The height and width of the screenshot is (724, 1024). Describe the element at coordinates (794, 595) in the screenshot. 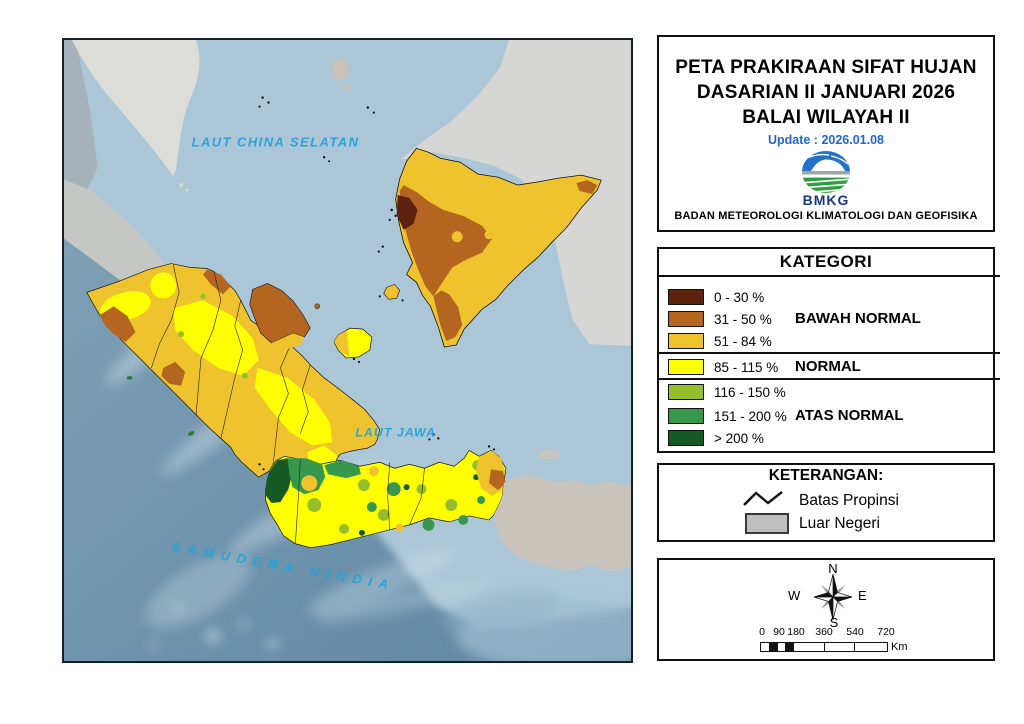

I see `compass-west-label: W` at that location.